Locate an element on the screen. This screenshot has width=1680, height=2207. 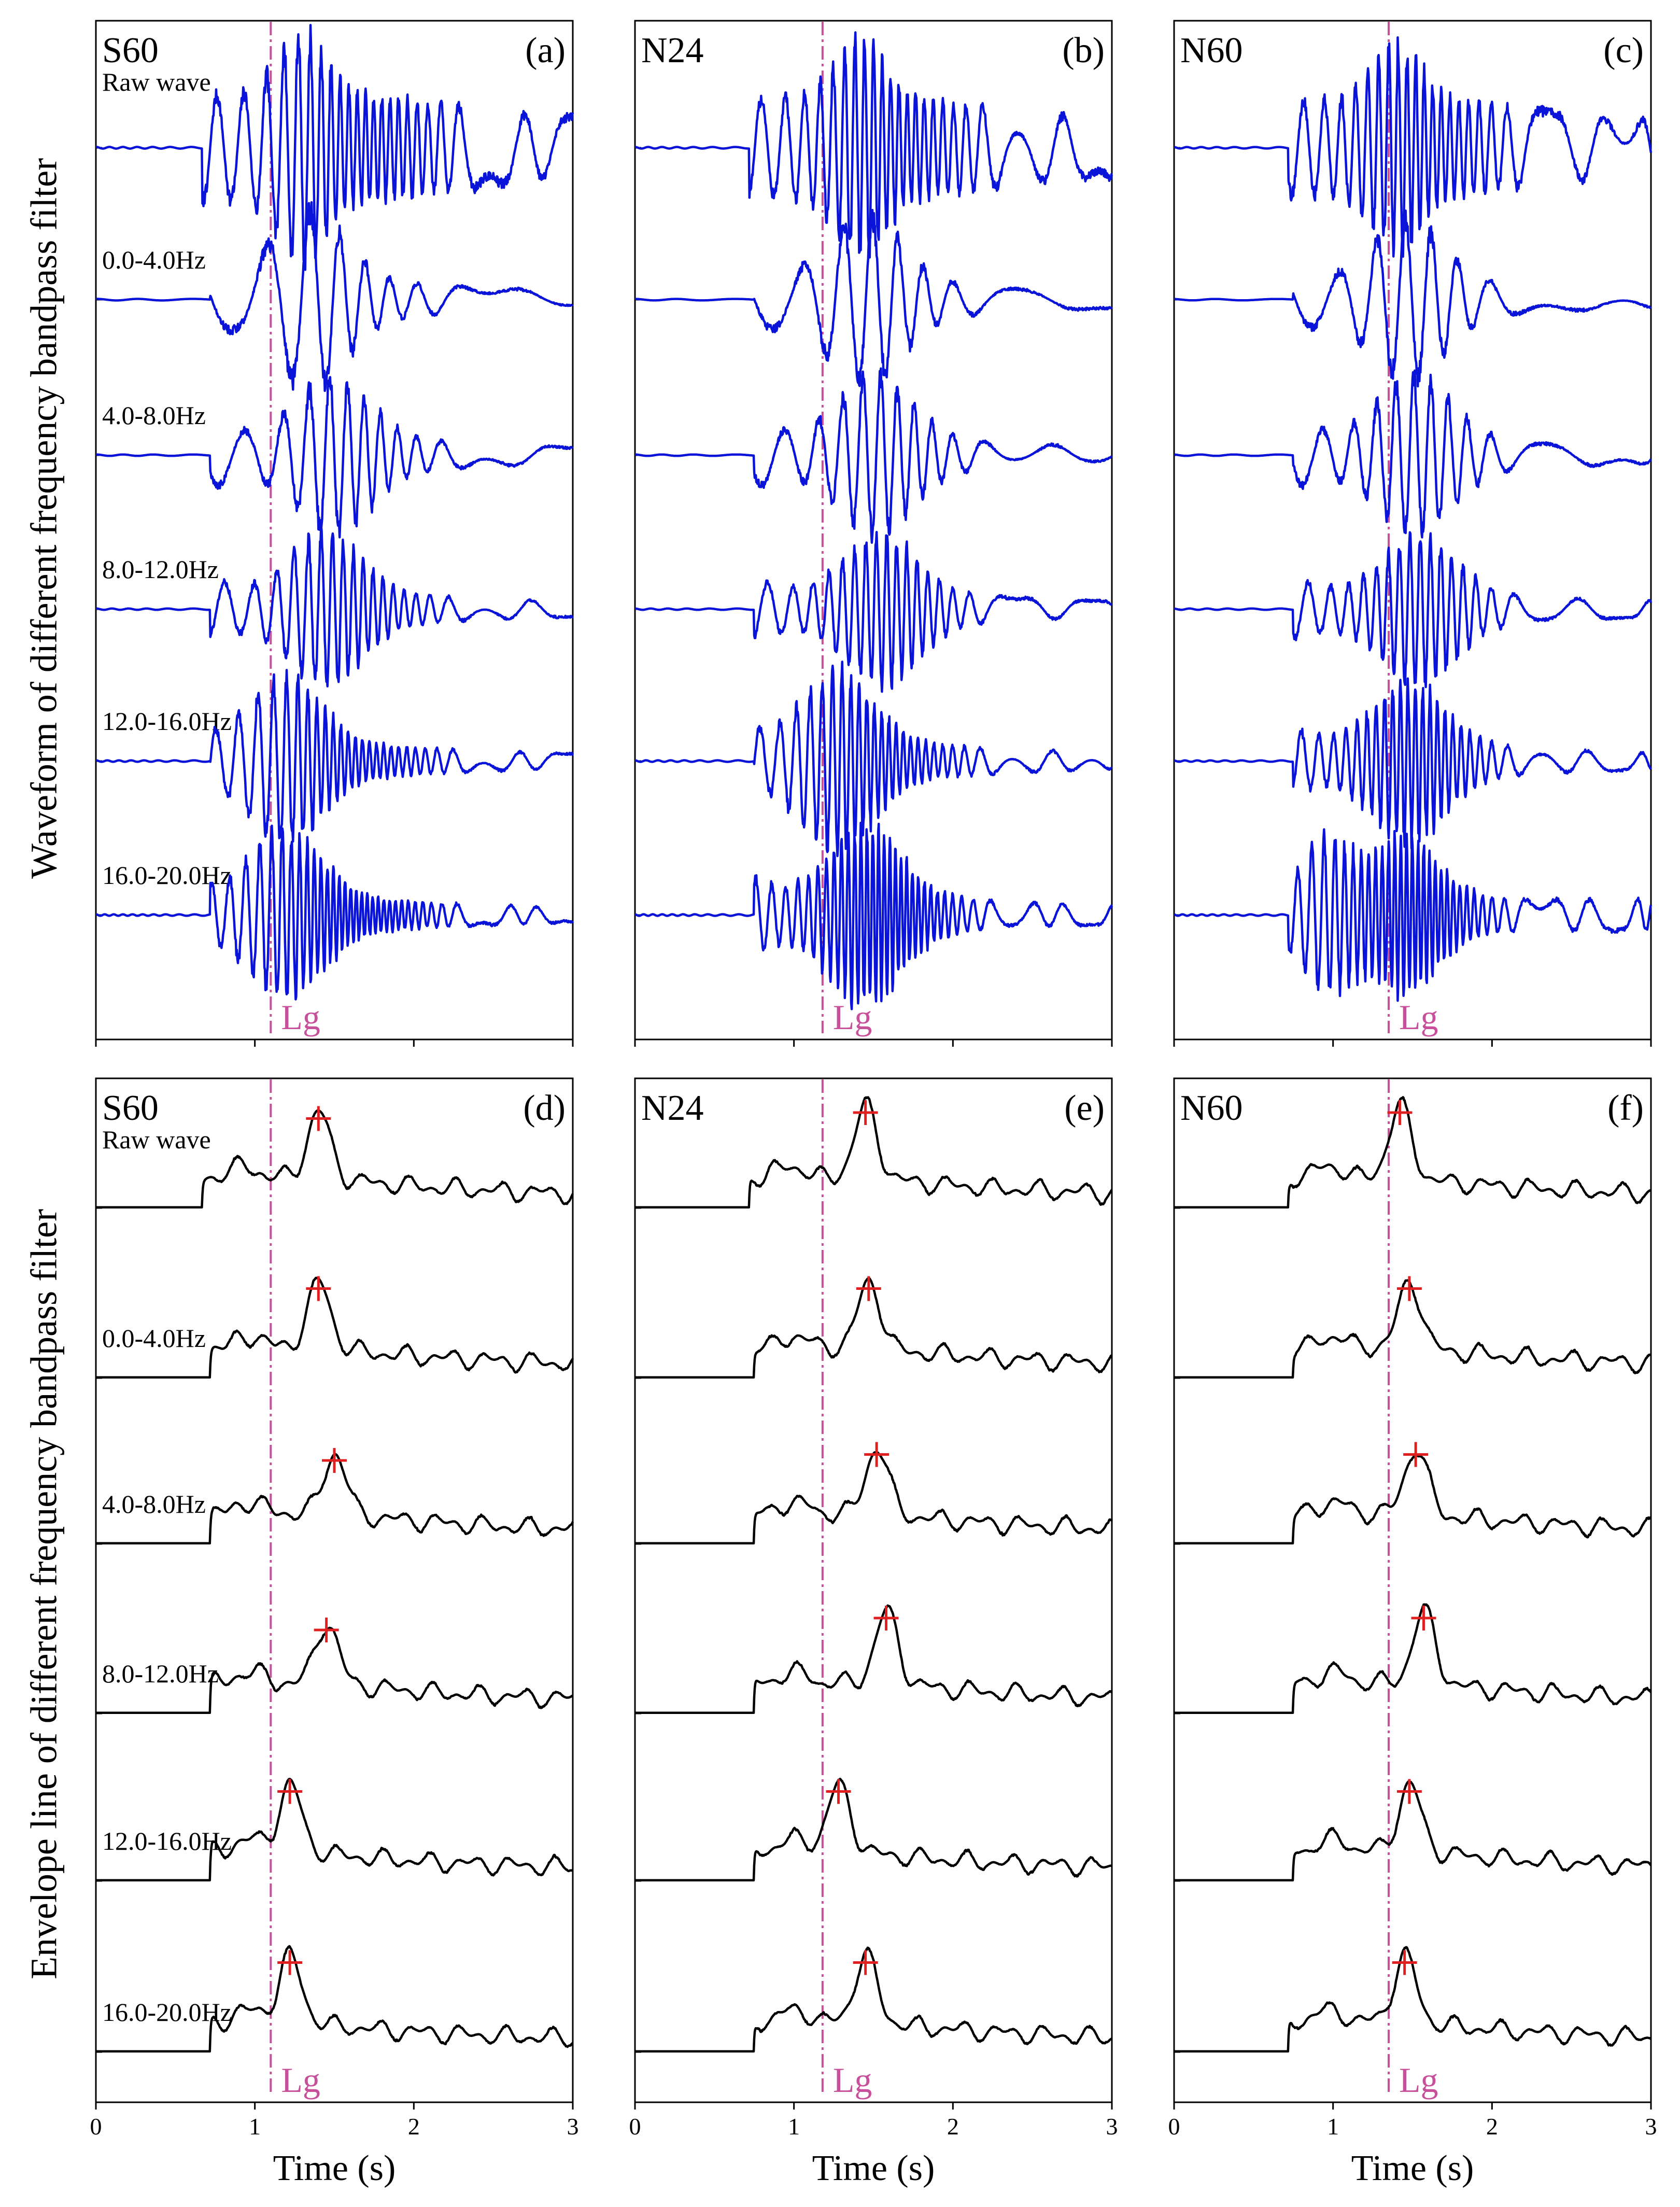
x-tick-label-e-1: 1 is located at coordinates (794, 2126).